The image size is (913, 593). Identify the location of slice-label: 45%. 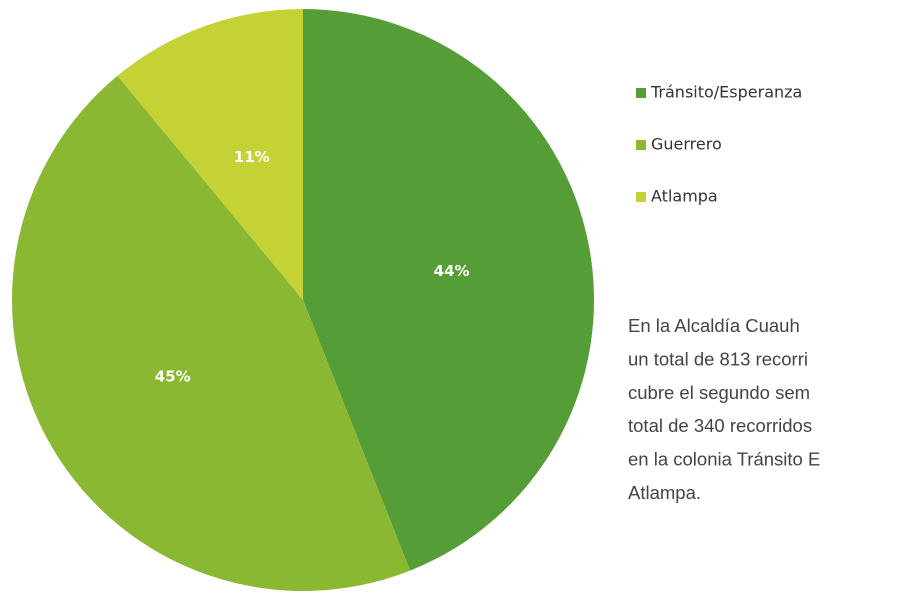
(173, 377).